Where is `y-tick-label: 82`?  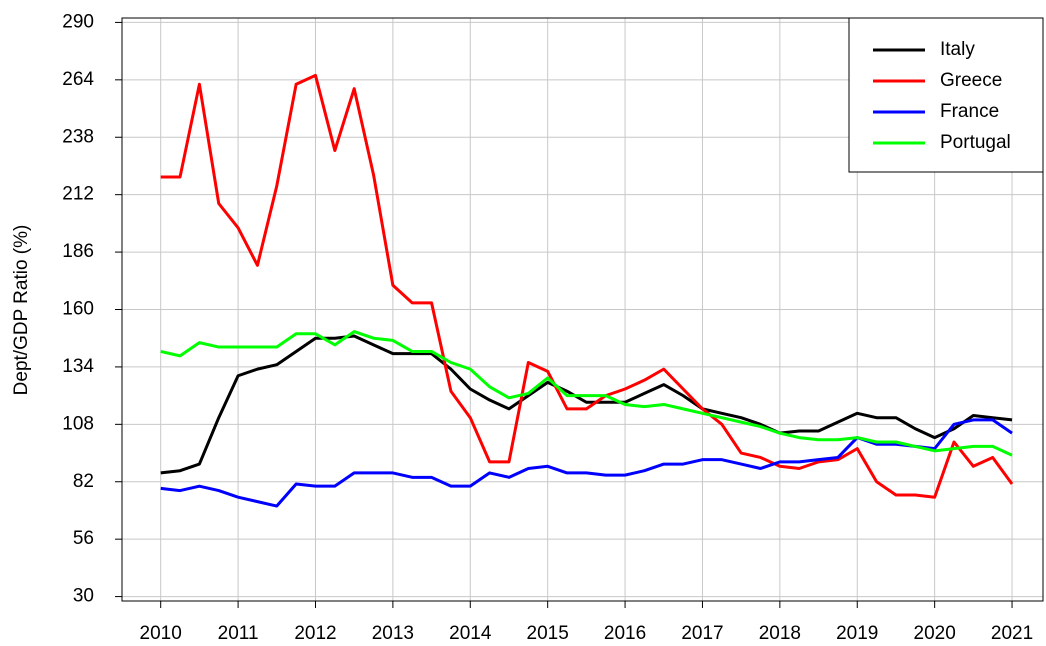
y-tick-label: 82 is located at coordinates (83, 481).